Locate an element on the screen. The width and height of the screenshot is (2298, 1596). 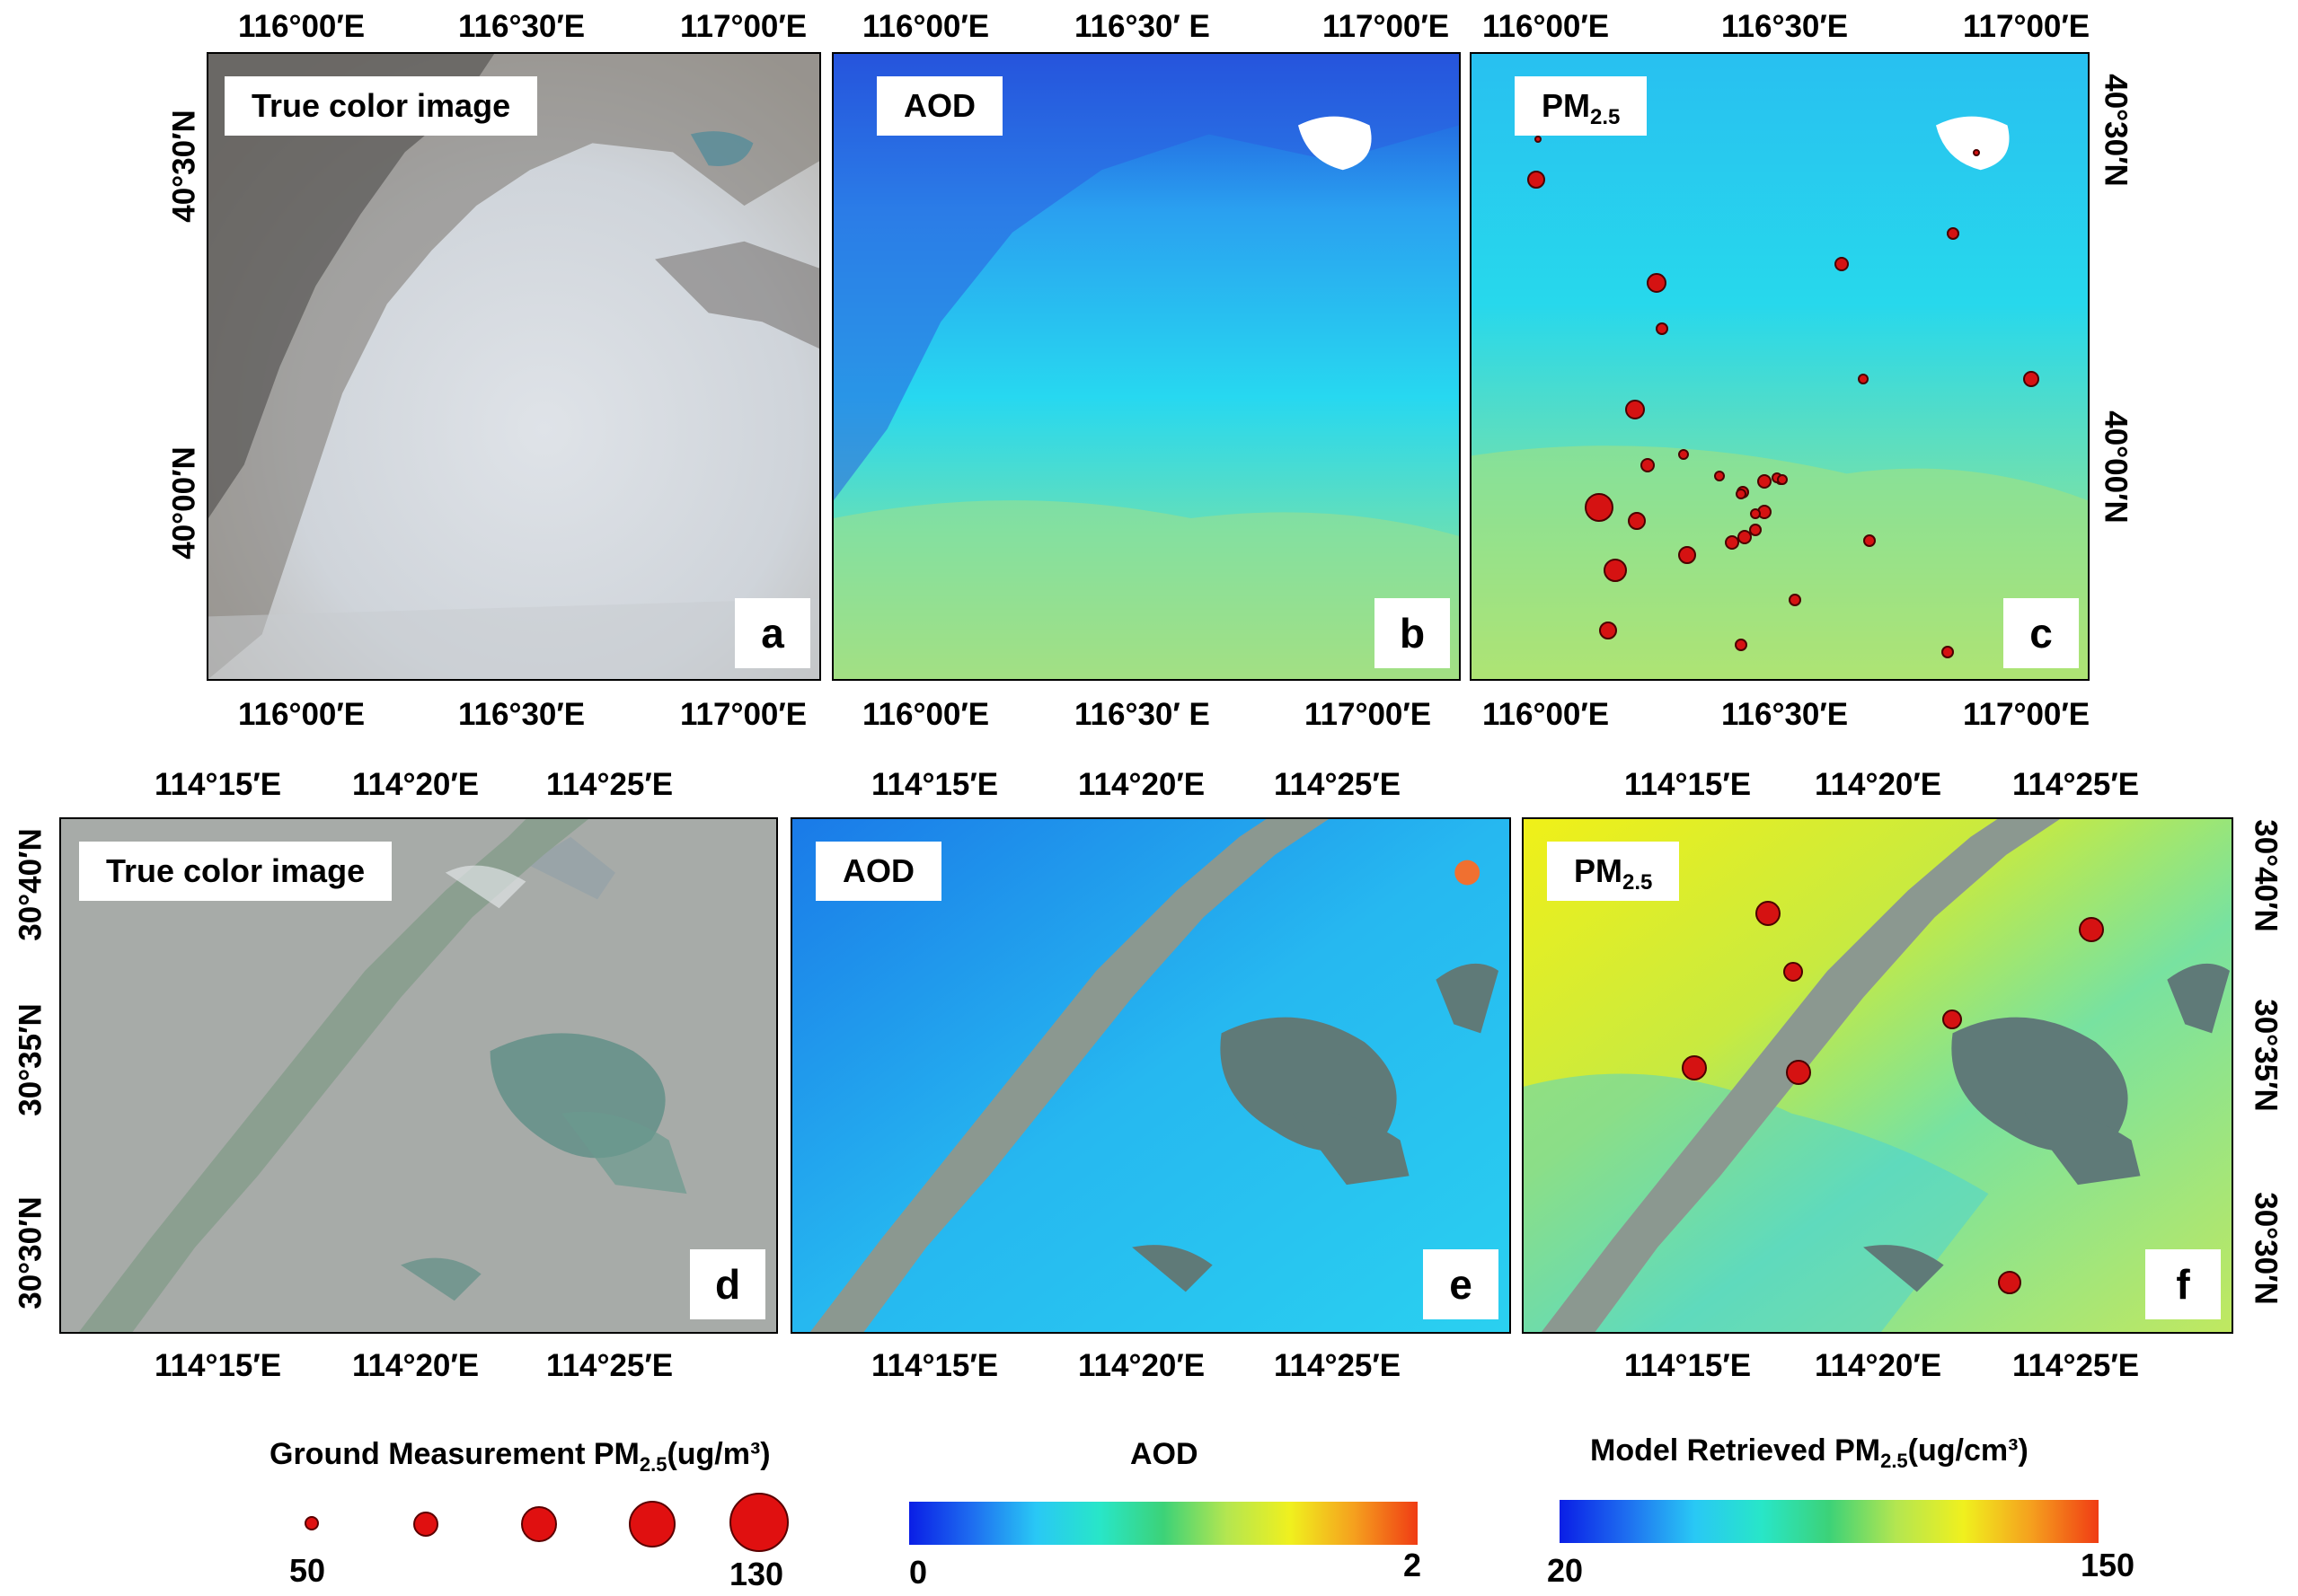
panel-d-title: True color image is located at coordinates (236, 871).